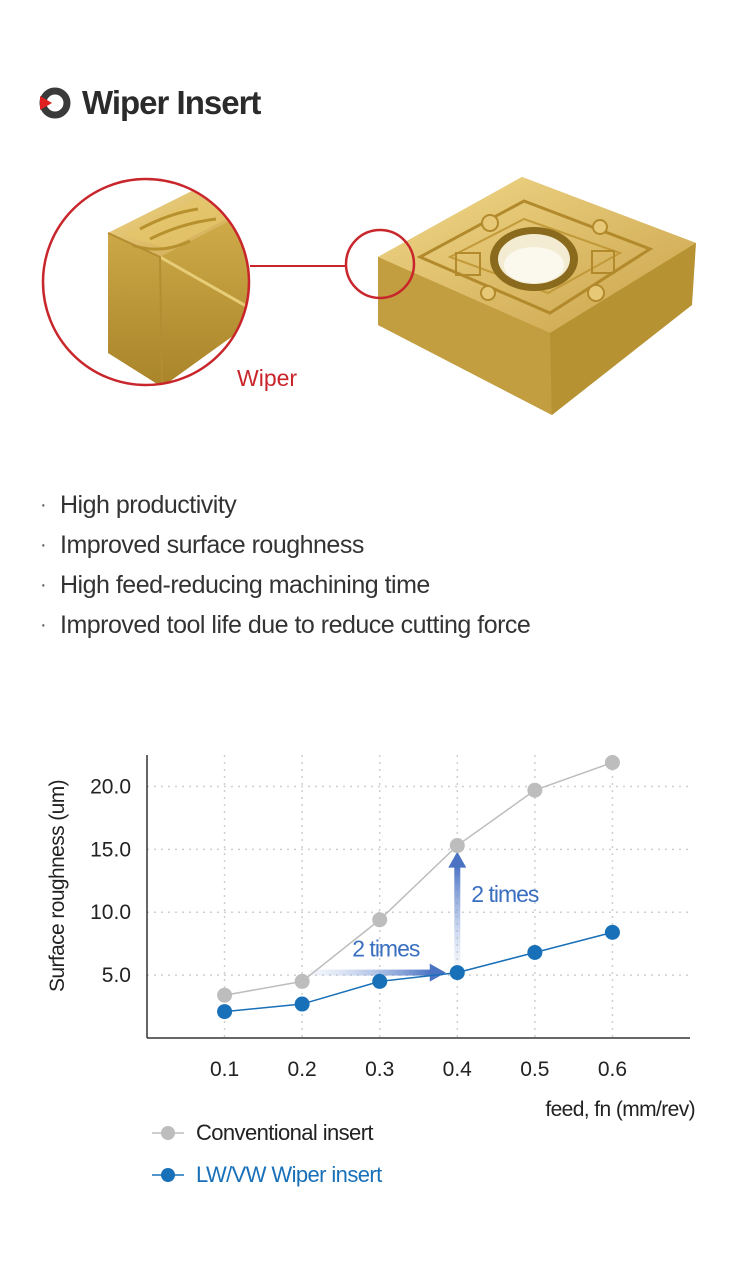 The image size is (750, 1273). Describe the element at coordinates (171, 102) in the screenshot. I see `page-title: Wiper Insert` at that location.